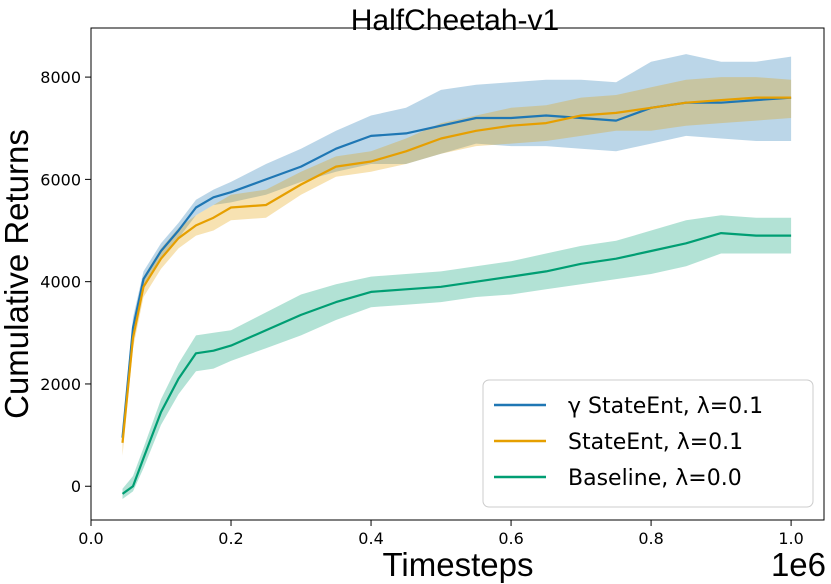  Describe the element at coordinates (798, 564) in the screenshot. I see `x-axis-offset-label: 1e6` at that location.